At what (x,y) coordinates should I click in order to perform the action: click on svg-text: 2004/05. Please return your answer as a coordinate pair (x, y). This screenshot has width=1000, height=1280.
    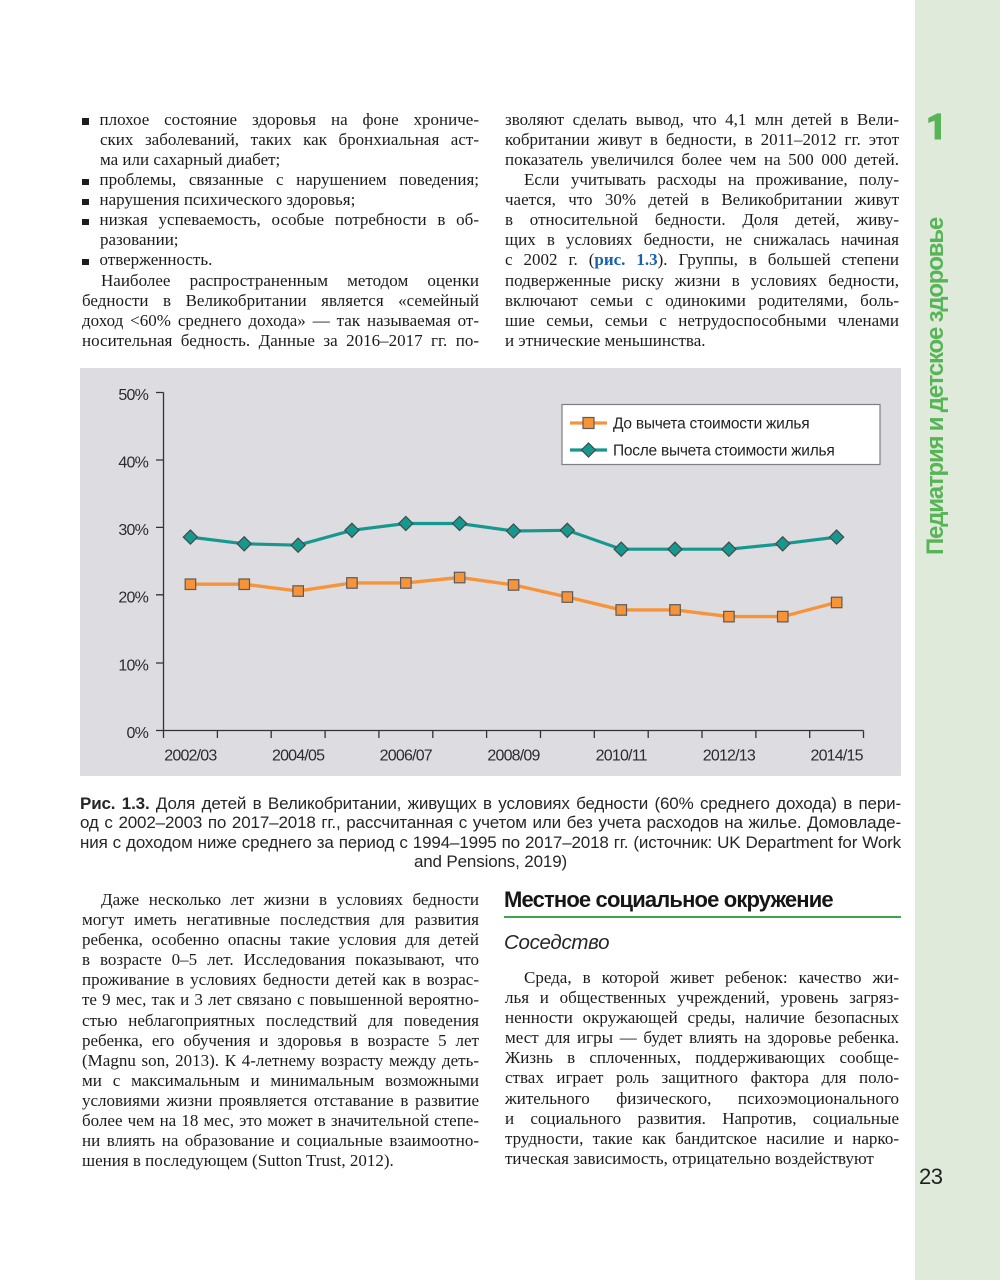
    Looking at the image, I should click on (298, 756).